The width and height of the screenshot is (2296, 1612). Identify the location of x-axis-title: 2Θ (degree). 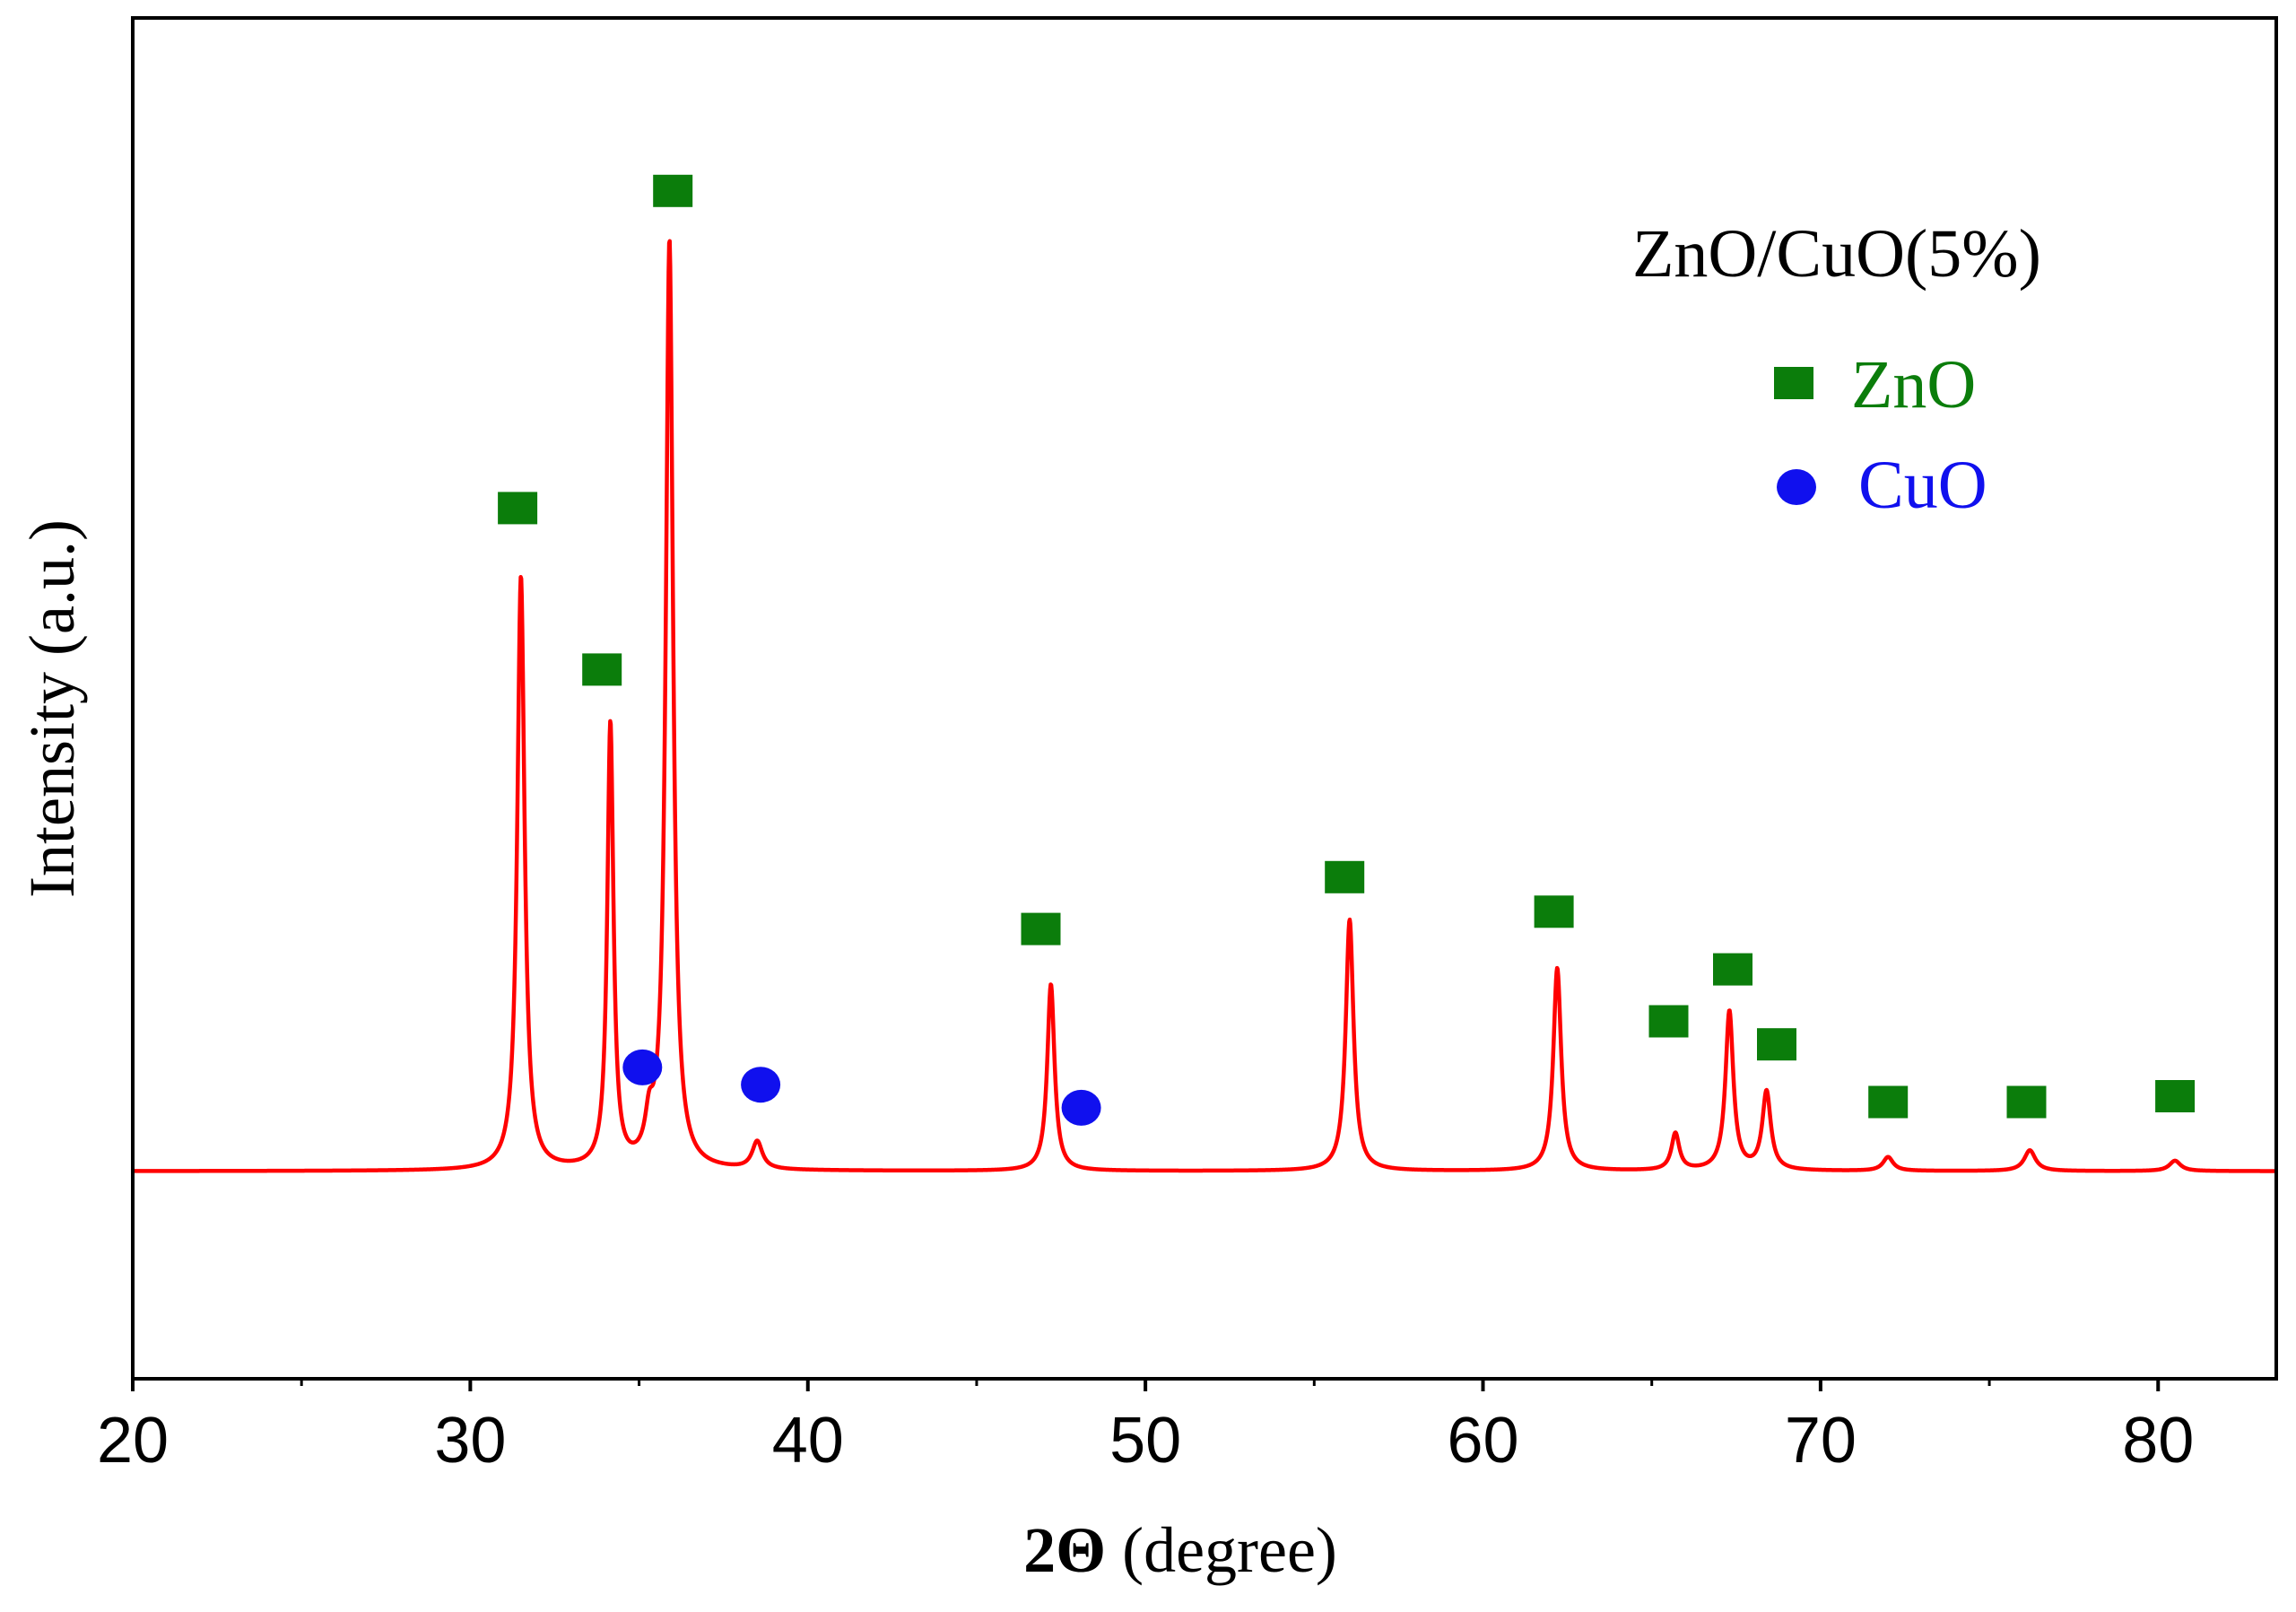
(1180, 1550).